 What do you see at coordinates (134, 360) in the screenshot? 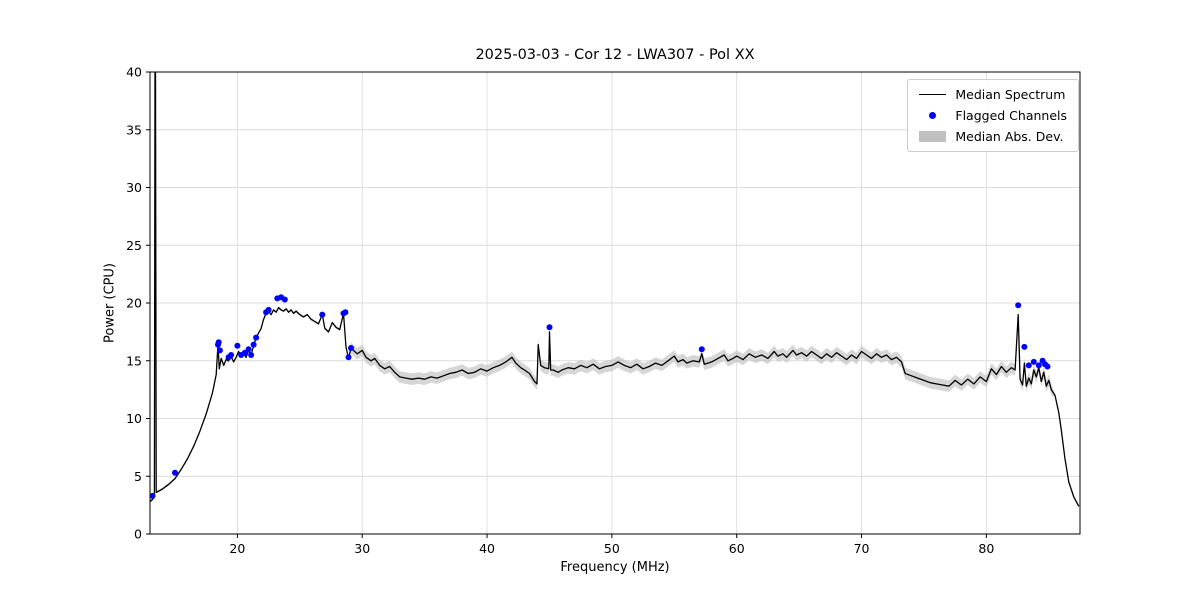
I see `svg-text: 15` at bounding box center [134, 360].